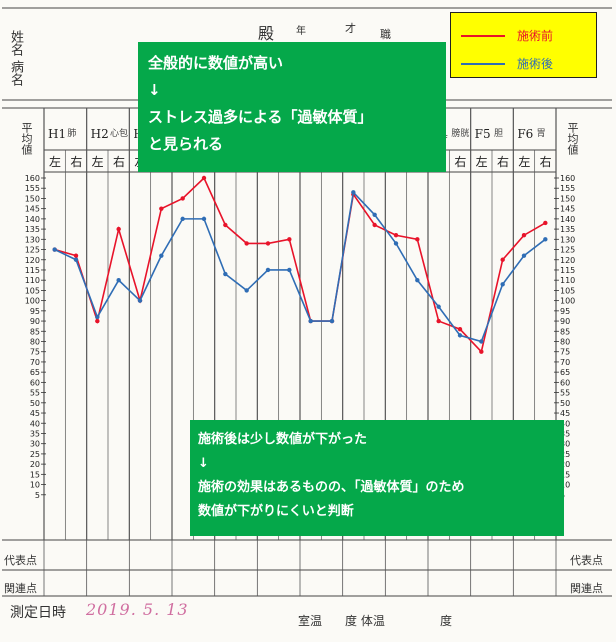  What do you see at coordinates (567, 260) in the screenshot?
I see `tick-label-right: 120` at bounding box center [567, 260].